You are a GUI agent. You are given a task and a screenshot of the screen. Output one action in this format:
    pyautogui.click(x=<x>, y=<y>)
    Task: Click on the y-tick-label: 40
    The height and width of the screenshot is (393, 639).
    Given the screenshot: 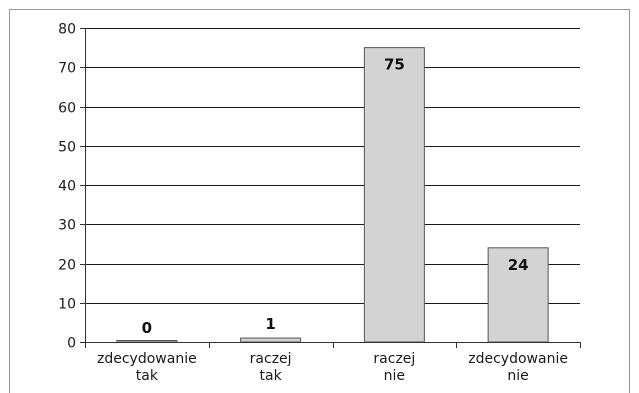 What is the action you would take?
    pyautogui.click(x=67, y=187)
    